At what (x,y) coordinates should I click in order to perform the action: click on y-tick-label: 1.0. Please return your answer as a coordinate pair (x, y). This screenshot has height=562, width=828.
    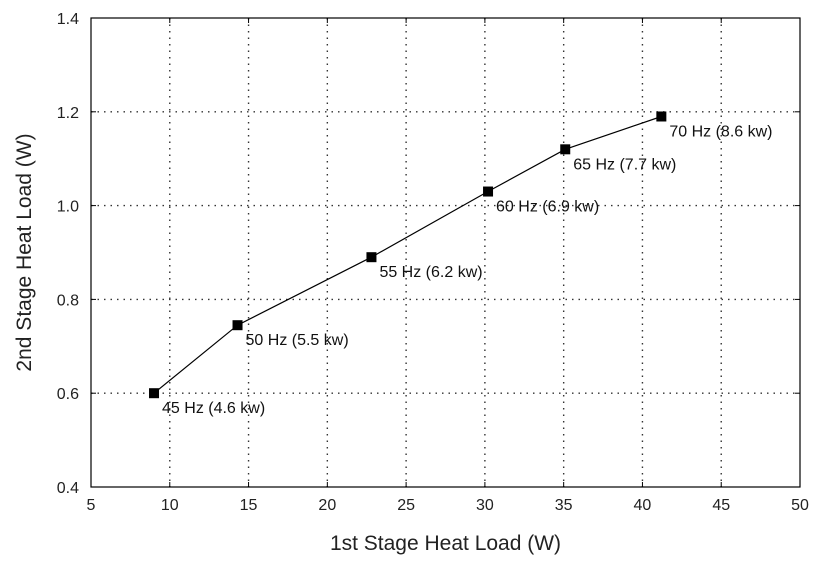
    Looking at the image, I should click on (68, 207).